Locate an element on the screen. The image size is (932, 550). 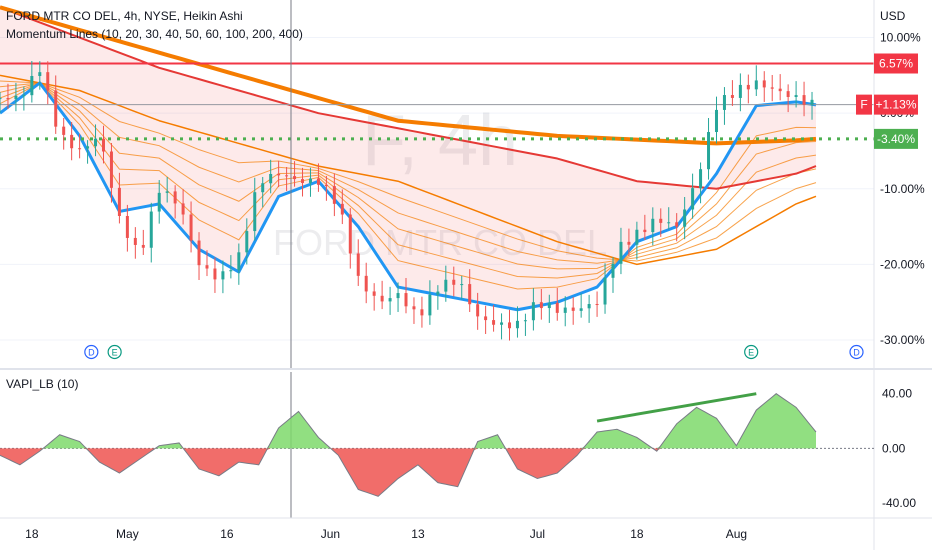
time-tick-label: 18 is located at coordinates (637, 534).